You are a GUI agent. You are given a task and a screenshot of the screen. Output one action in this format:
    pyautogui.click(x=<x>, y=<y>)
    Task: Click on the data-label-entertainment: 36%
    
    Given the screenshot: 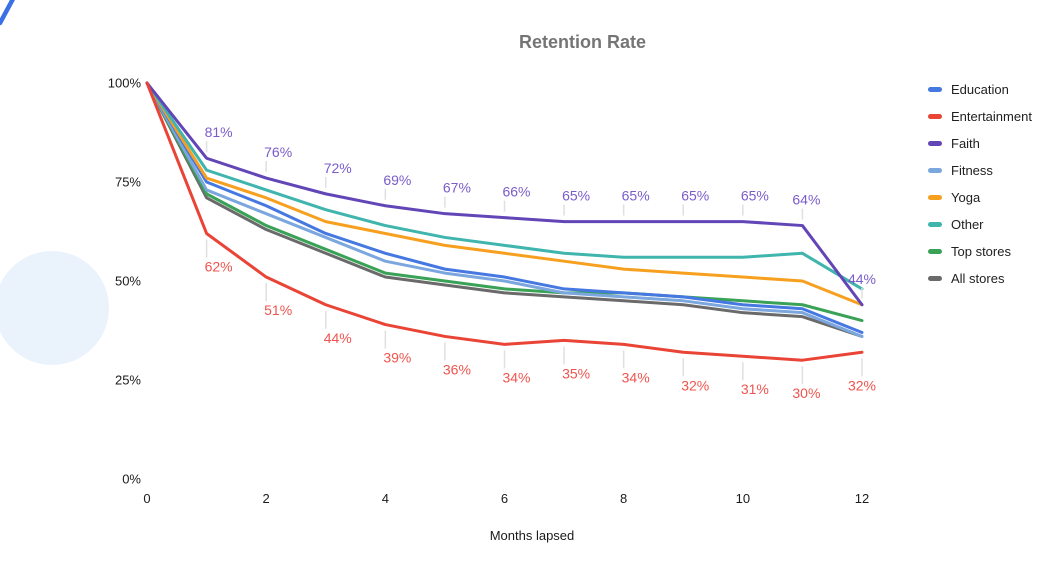 What is the action you would take?
    pyautogui.click(x=457, y=369)
    